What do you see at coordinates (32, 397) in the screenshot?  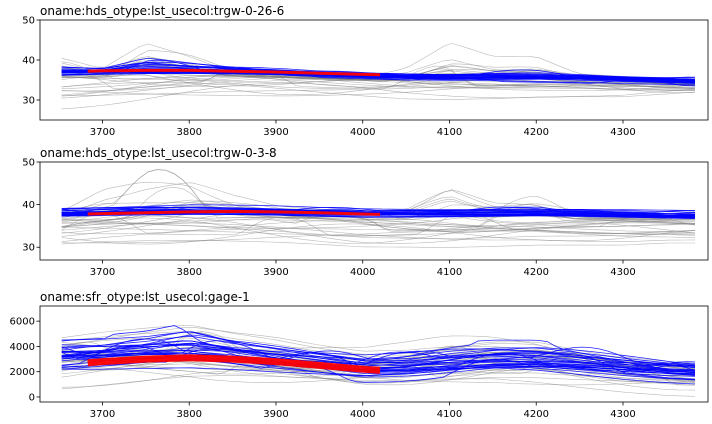 I see `y-tick-label: 0` at bounding box center [32, 397].